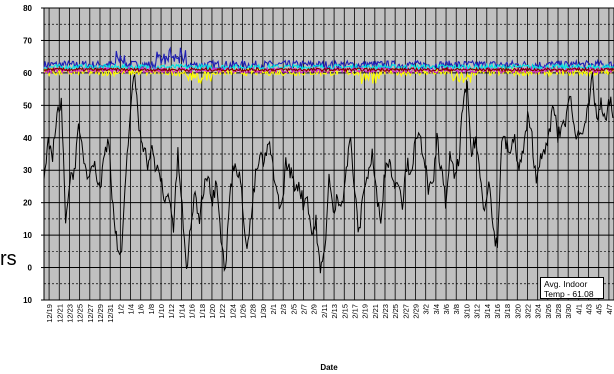 This screenshot has height=374, width=614. What do you see at coordinates (69, 313) in the screenshot?
I see `x-tick-label: 12/23` at bounding box center [69, 313].